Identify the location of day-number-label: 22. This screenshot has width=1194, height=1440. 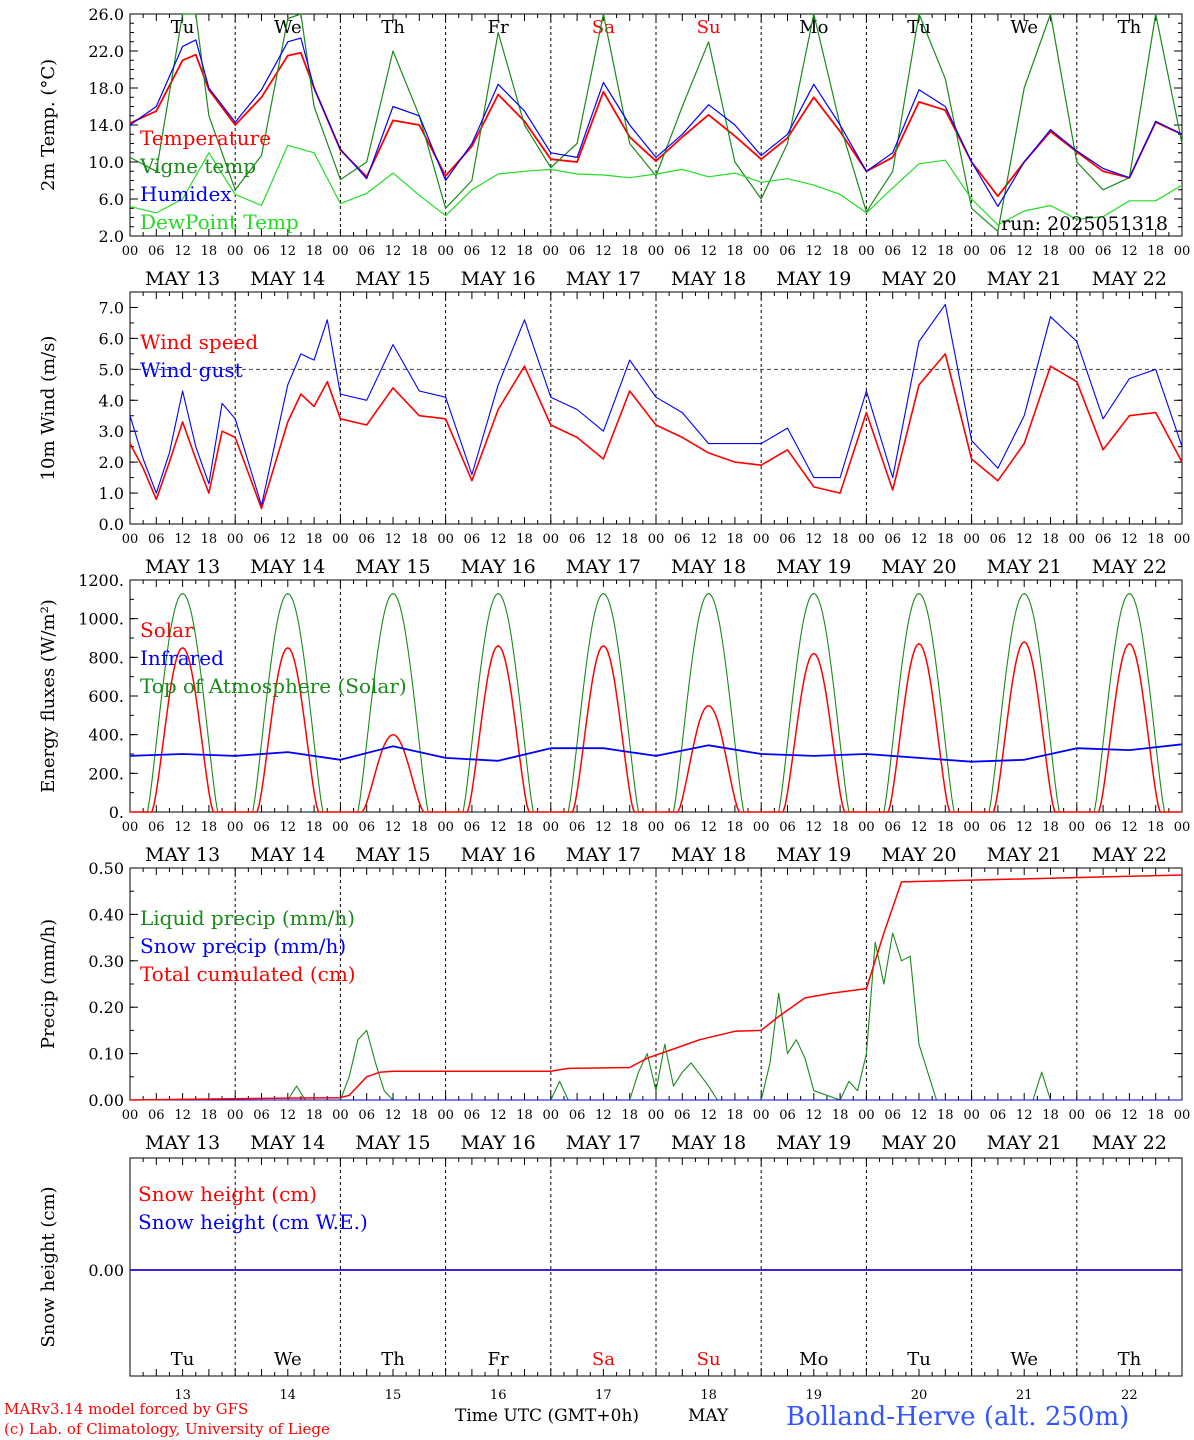
(1129, 1395).